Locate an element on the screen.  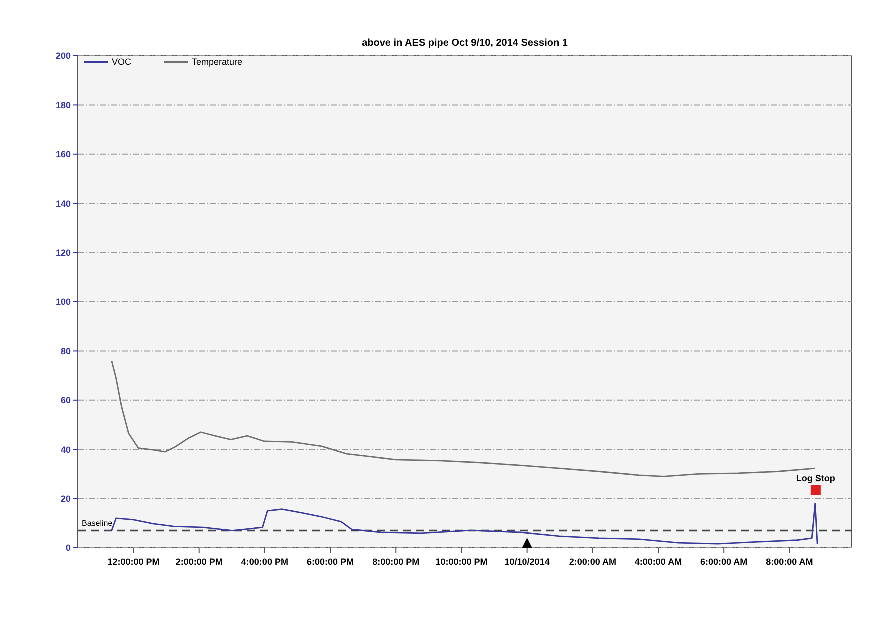
x-tick-label: 8:00:00 PM is located at coordinates (396, 562).